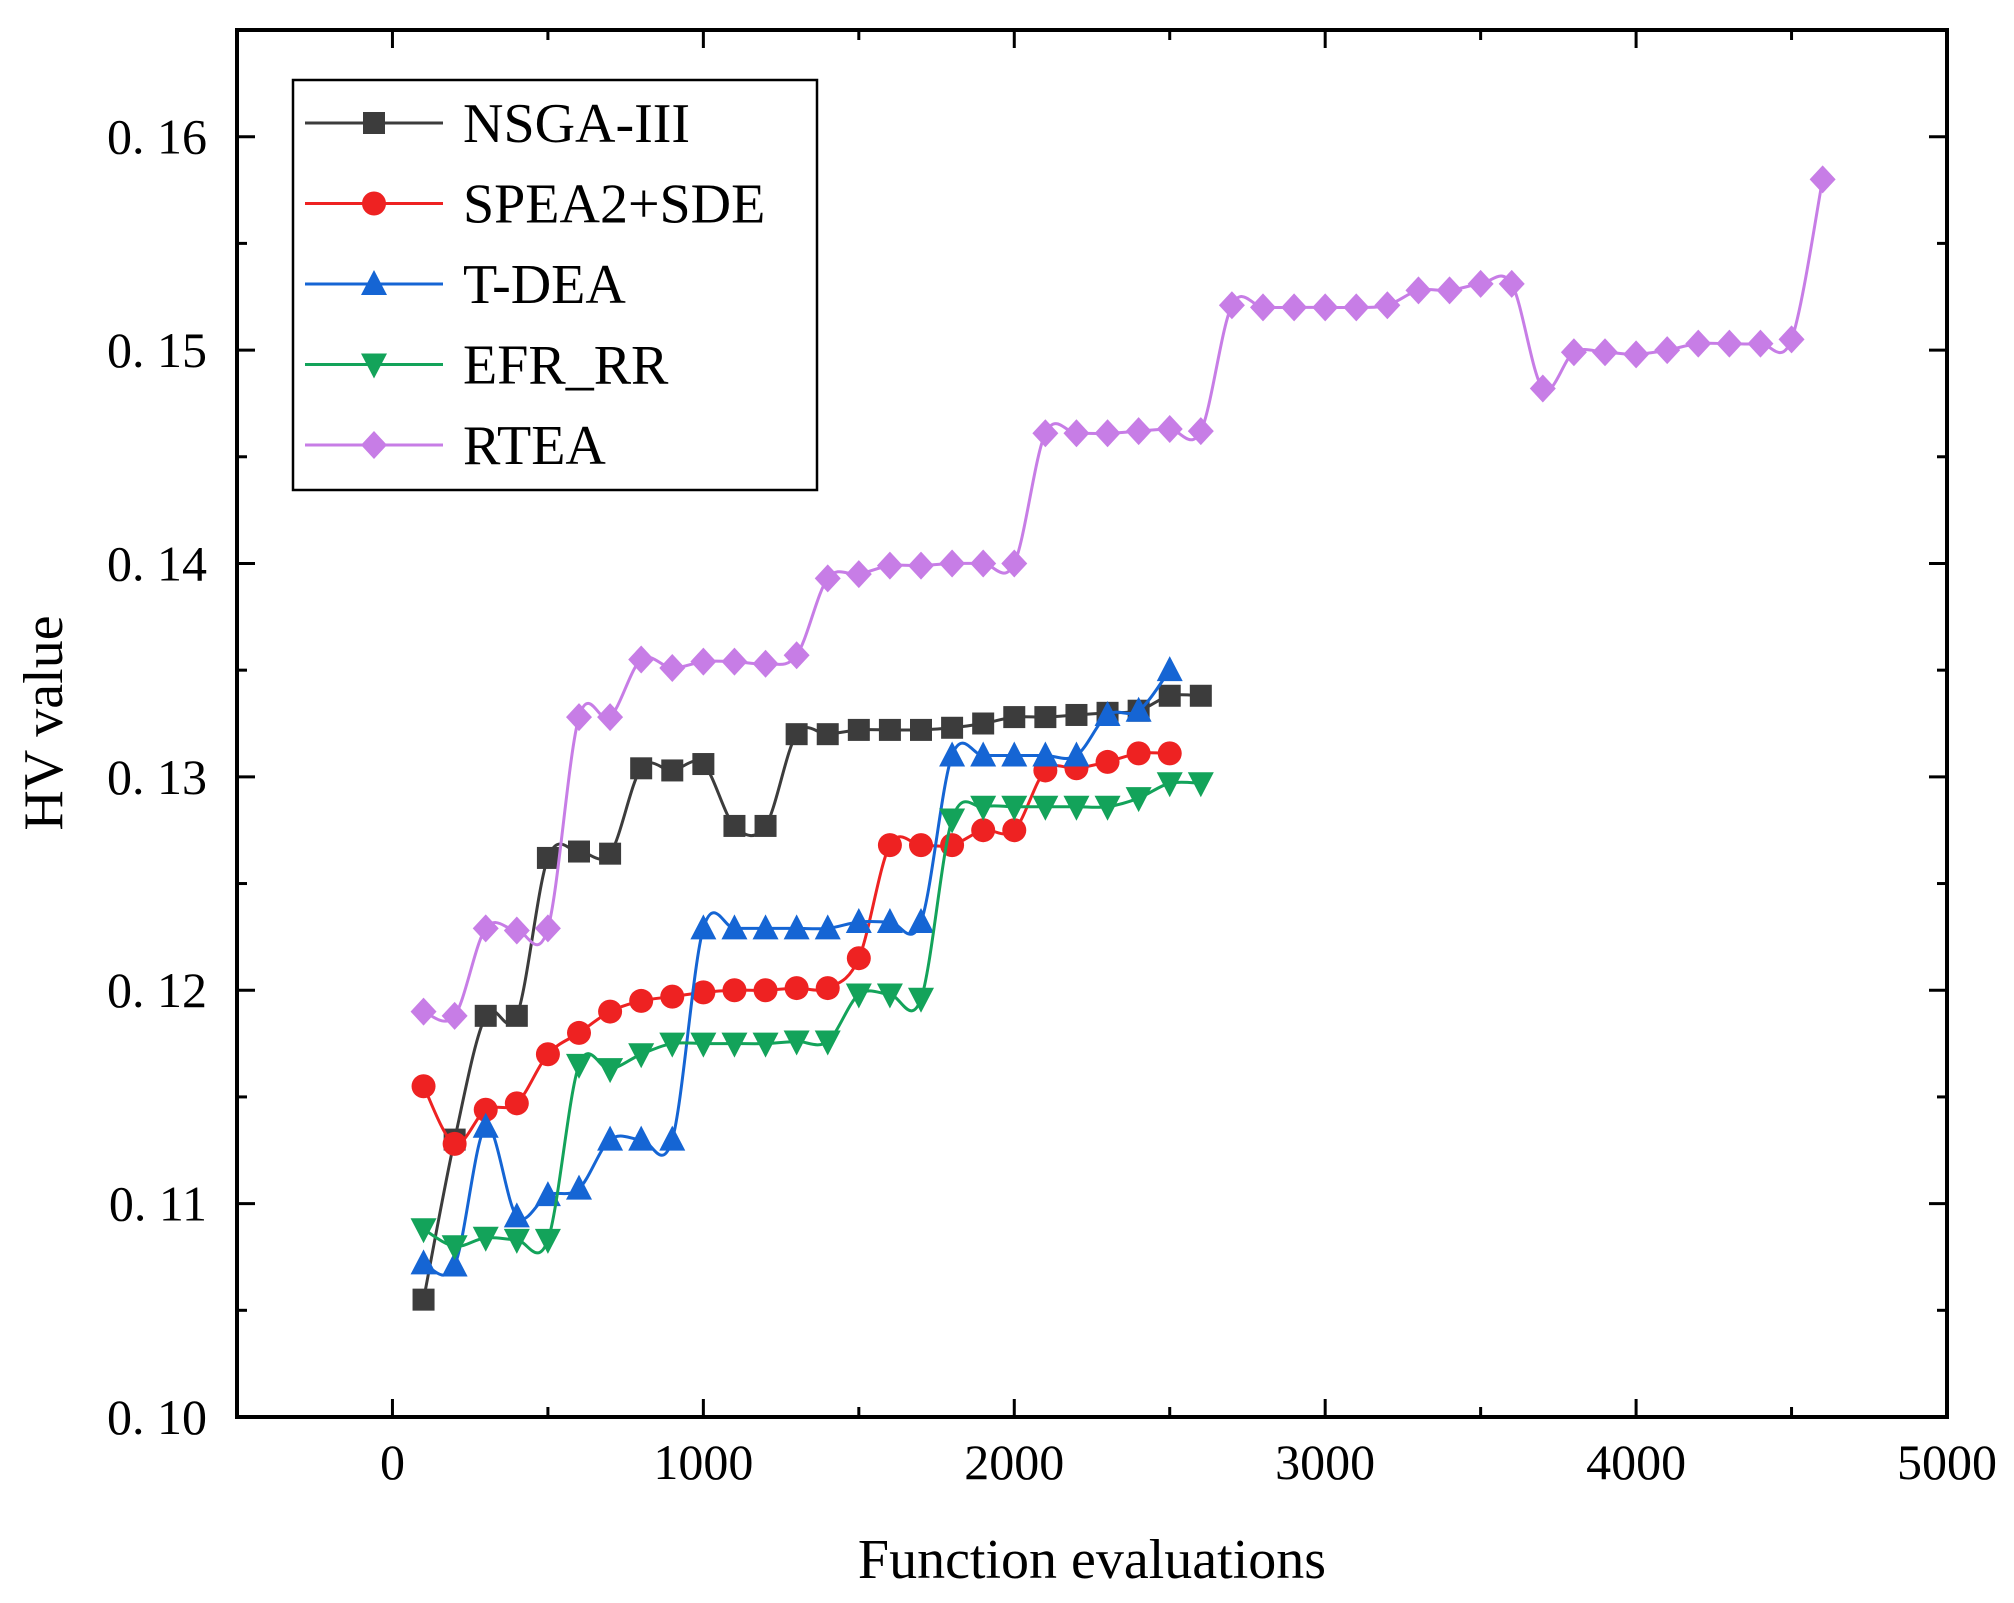 The height and width of the screenshot is (1603, 2014). I want to click on y-tick-label: 0. 15, so click(157, 350).